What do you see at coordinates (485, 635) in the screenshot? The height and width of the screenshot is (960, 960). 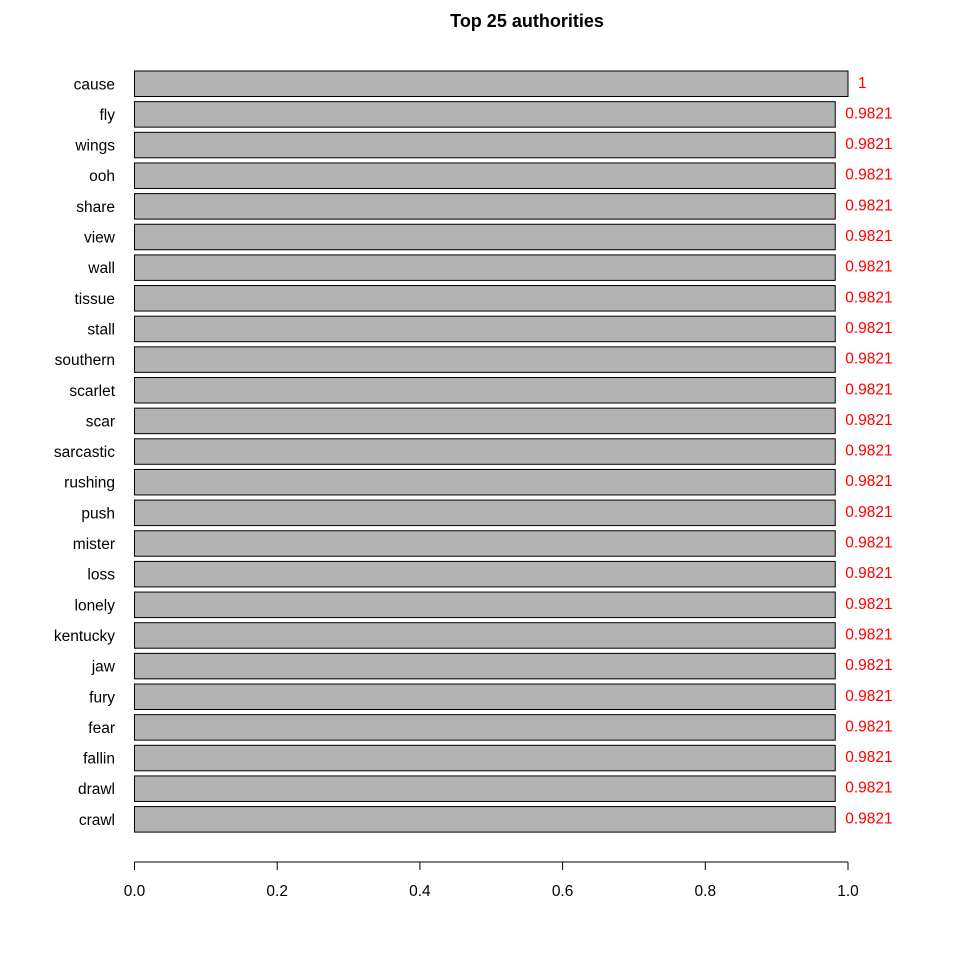 I see `bar-kentucky` at bounding box center [485, 635].